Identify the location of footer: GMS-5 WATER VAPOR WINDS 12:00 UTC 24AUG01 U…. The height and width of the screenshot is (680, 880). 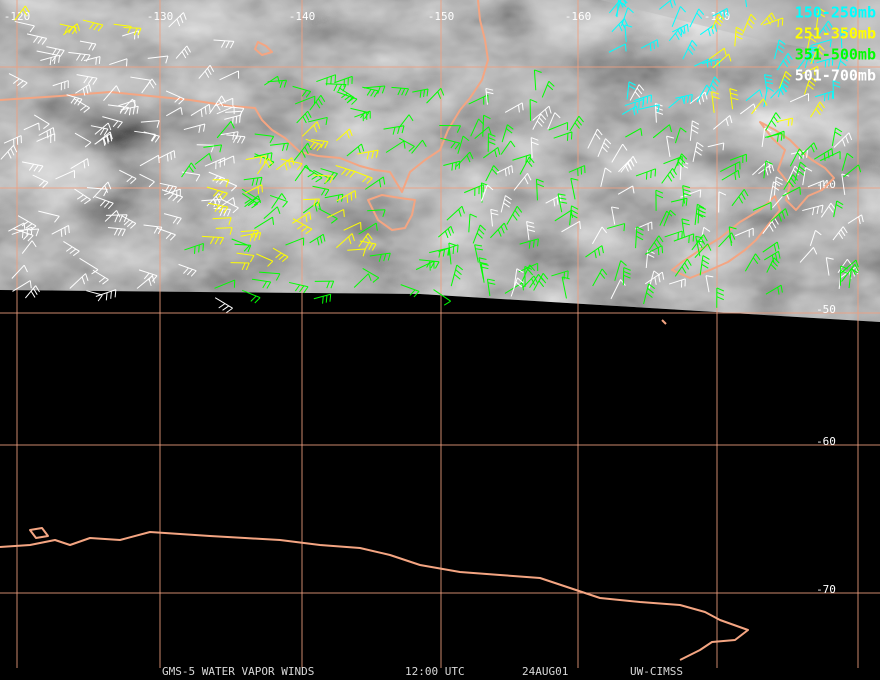
(422, 671).